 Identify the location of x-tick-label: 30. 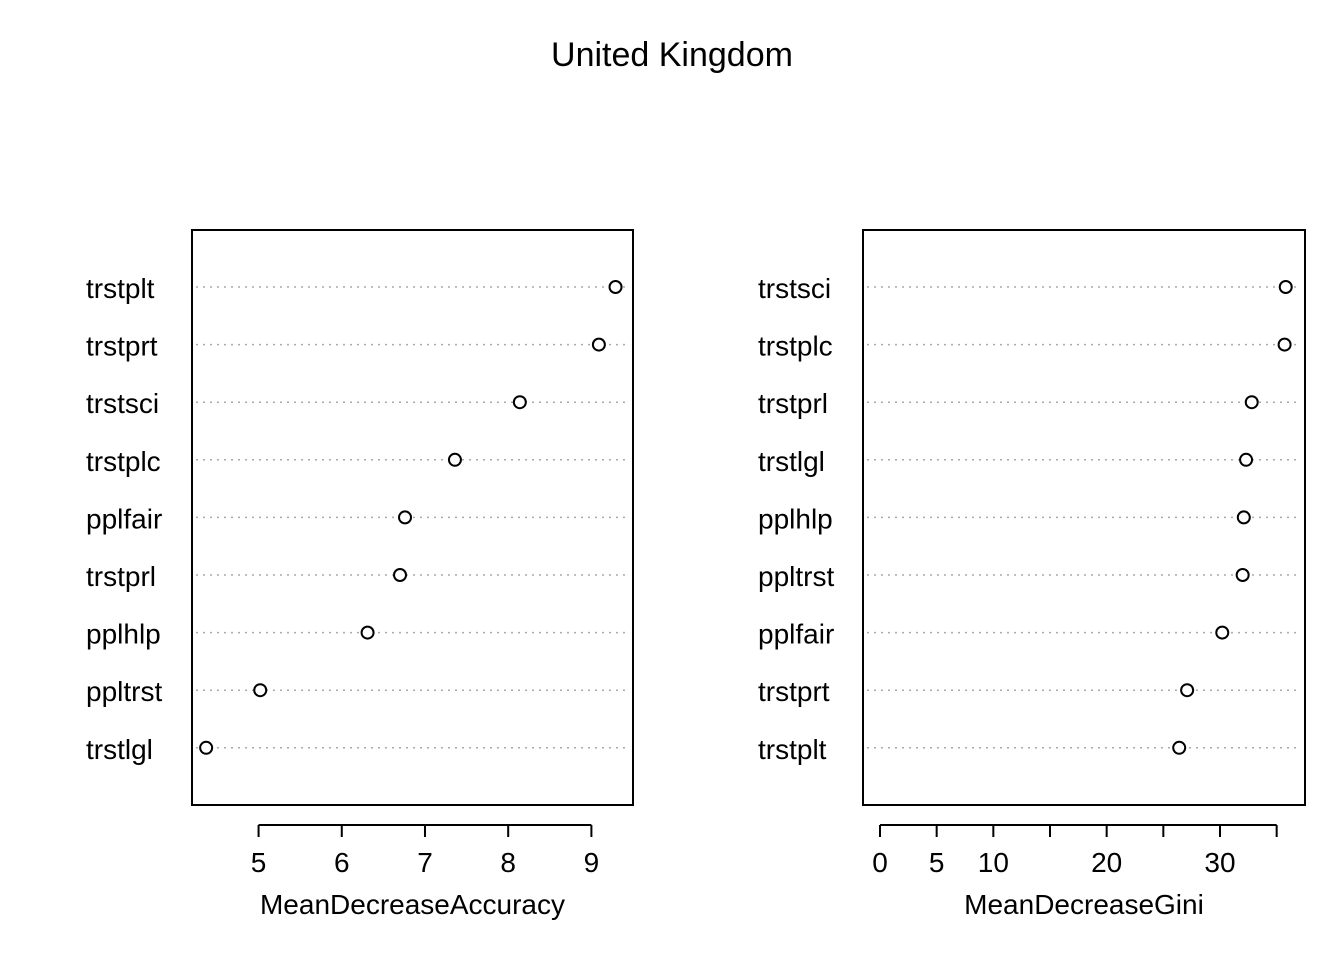
(1219, 862).